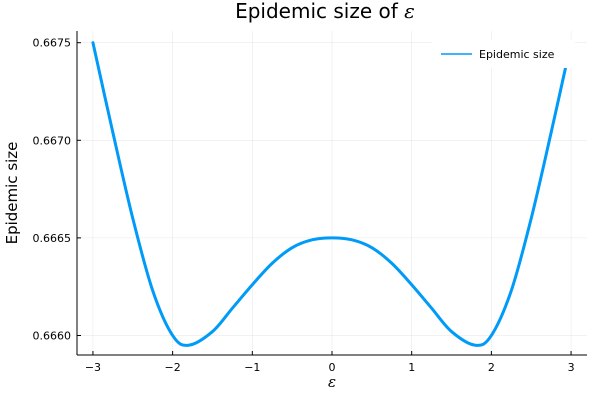 Image resolution: width=600 pixels, height=400 pixels. Describe the element at coordinates (52, 238) in the screenshot. I see `y-tick-label: 0.6665` at that location.